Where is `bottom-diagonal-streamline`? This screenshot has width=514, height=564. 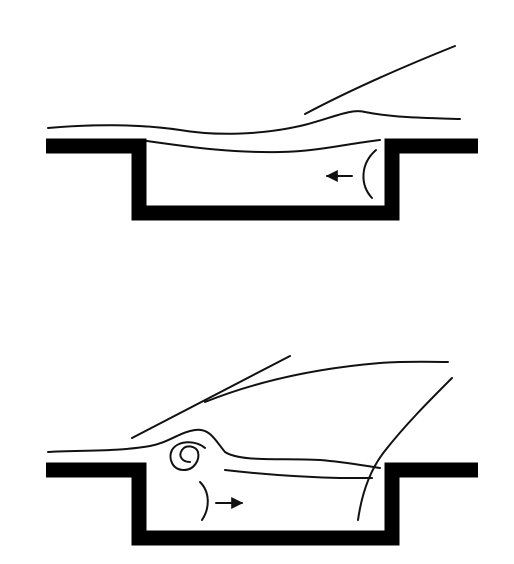
bottom-diagonal-streamline is located at coordinates (211, 397).